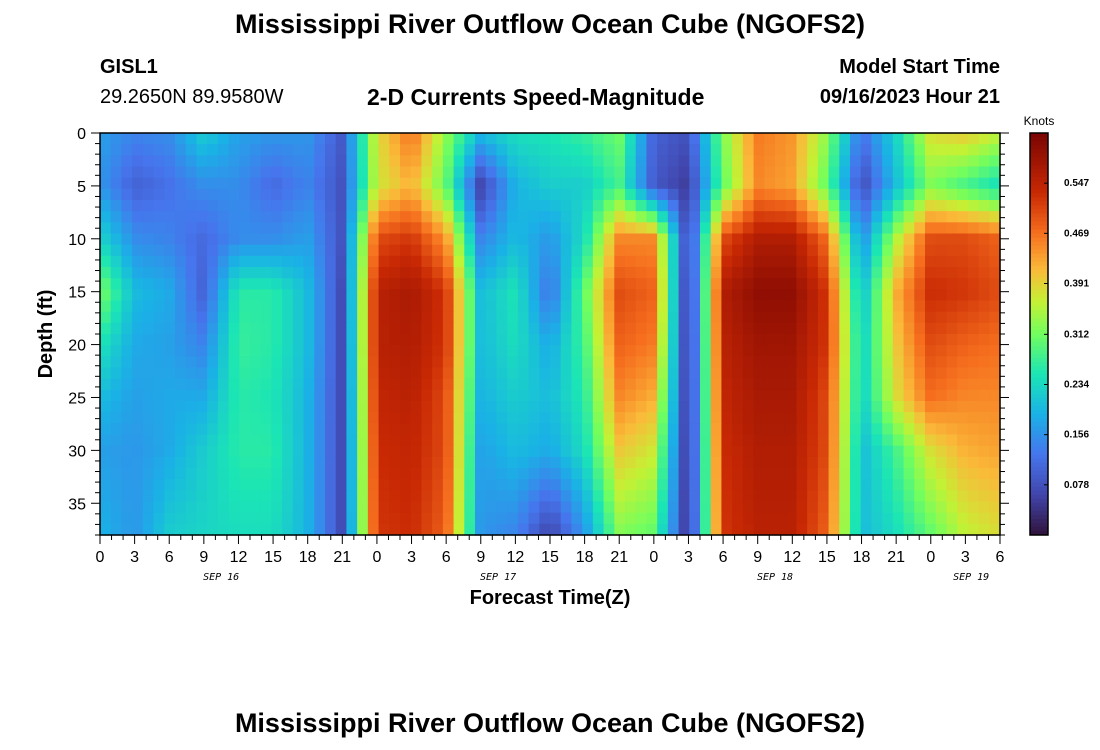 This screenshot has width=1100, height=750. Describe the element at coordinates (919, 67) in the screenshot. I see `model-start-label: Model Start Time` at that location.